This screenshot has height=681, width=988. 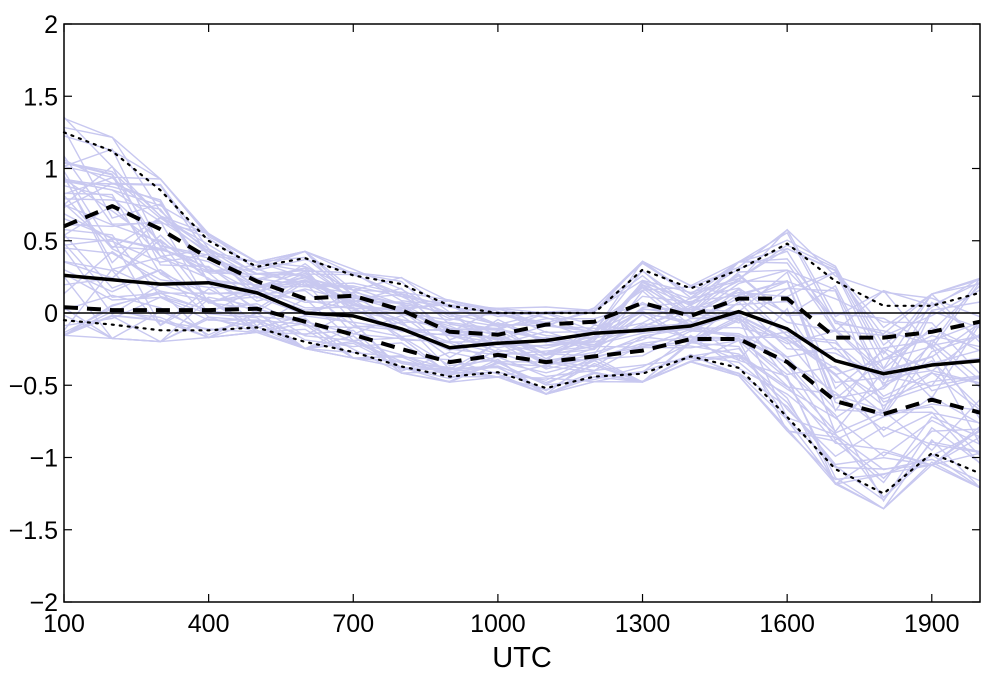 What do you see at coordinates (43, 603) in the screenshot?
I see `y-tick-label: −2` at bounding box center [43, 603].